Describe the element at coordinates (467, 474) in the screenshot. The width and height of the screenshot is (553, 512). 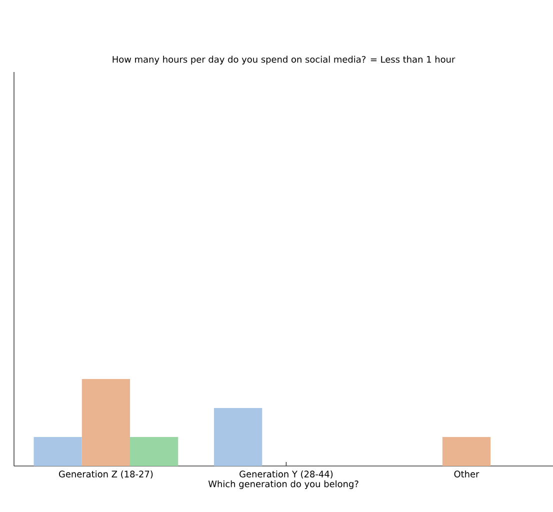
I see `x-tick-label: Other` at that location.